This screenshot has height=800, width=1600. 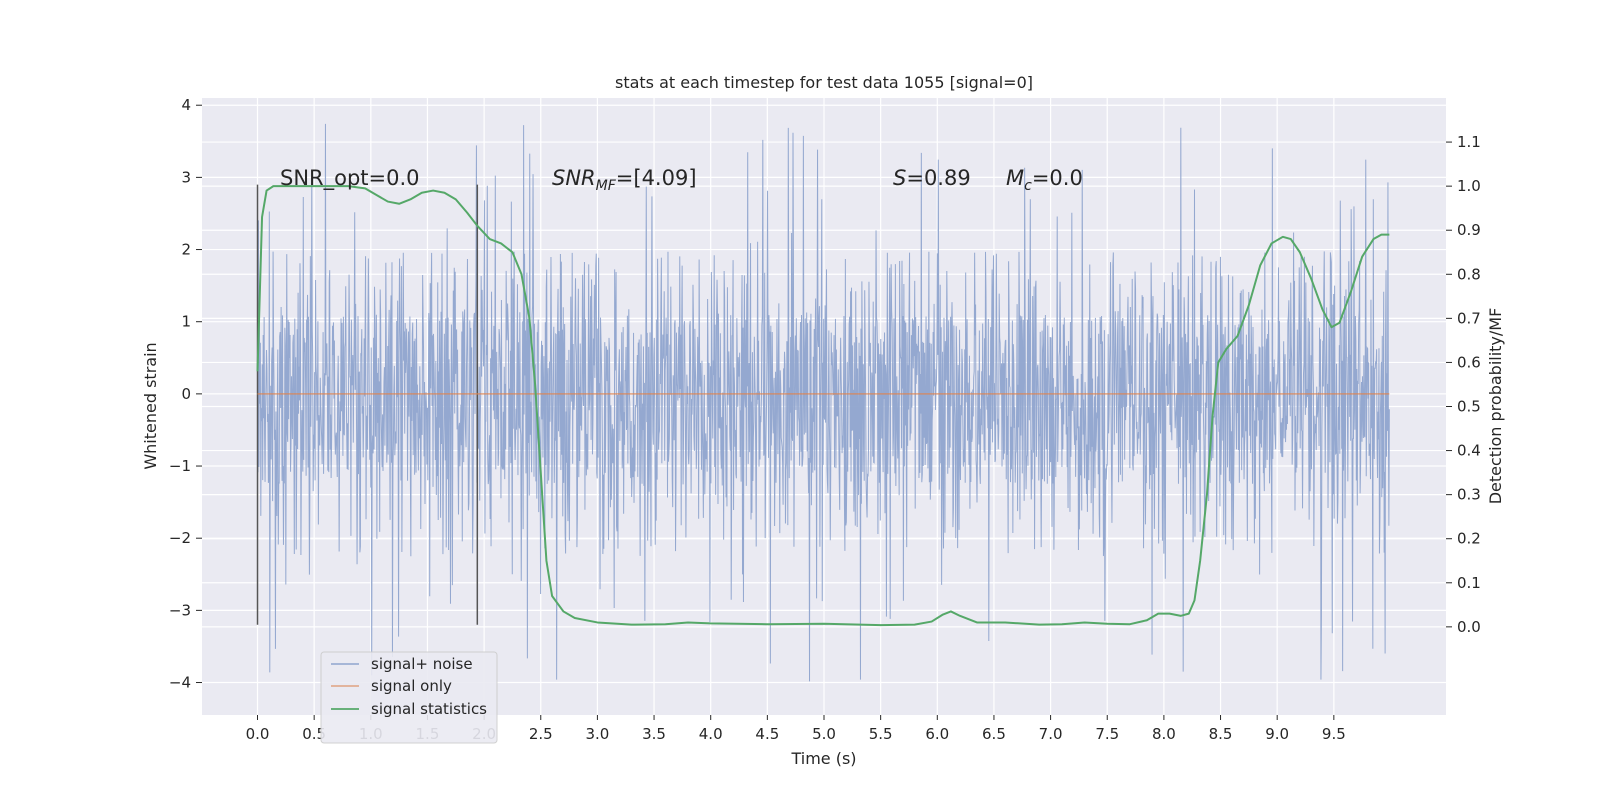 I want to click on y-left-tick-label: 4, so click(x=186, y=105).